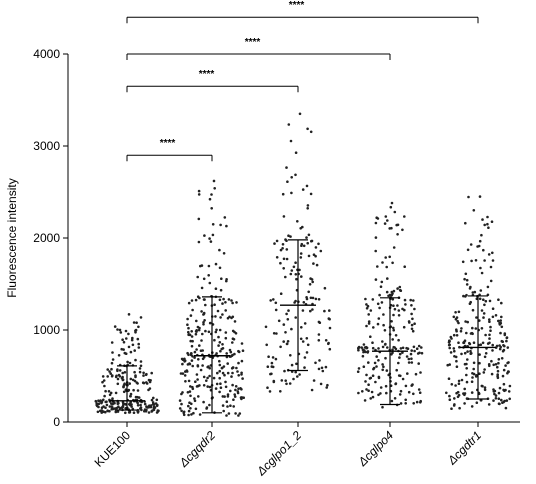 The image size is (536, 484). I want to click on y-tick-label: 3000, so click(46, 146).